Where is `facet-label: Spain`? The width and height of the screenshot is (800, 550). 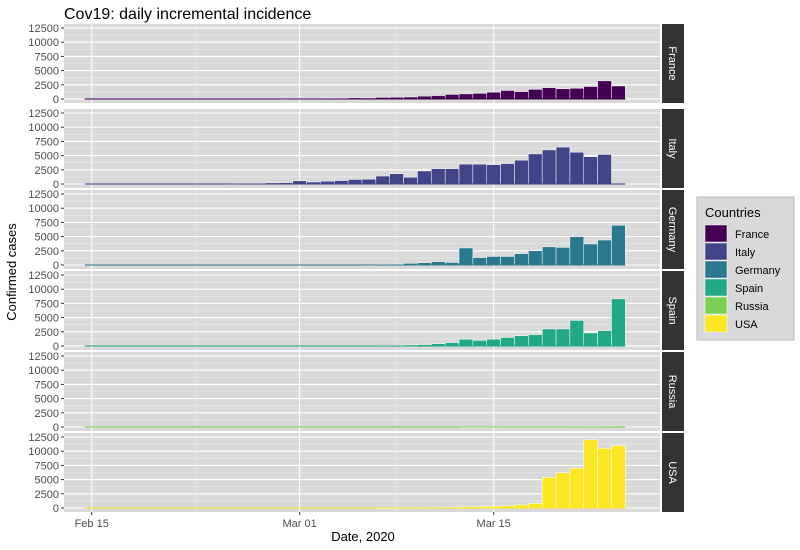
facet-label: Spain is located at coordinates (672, 310).